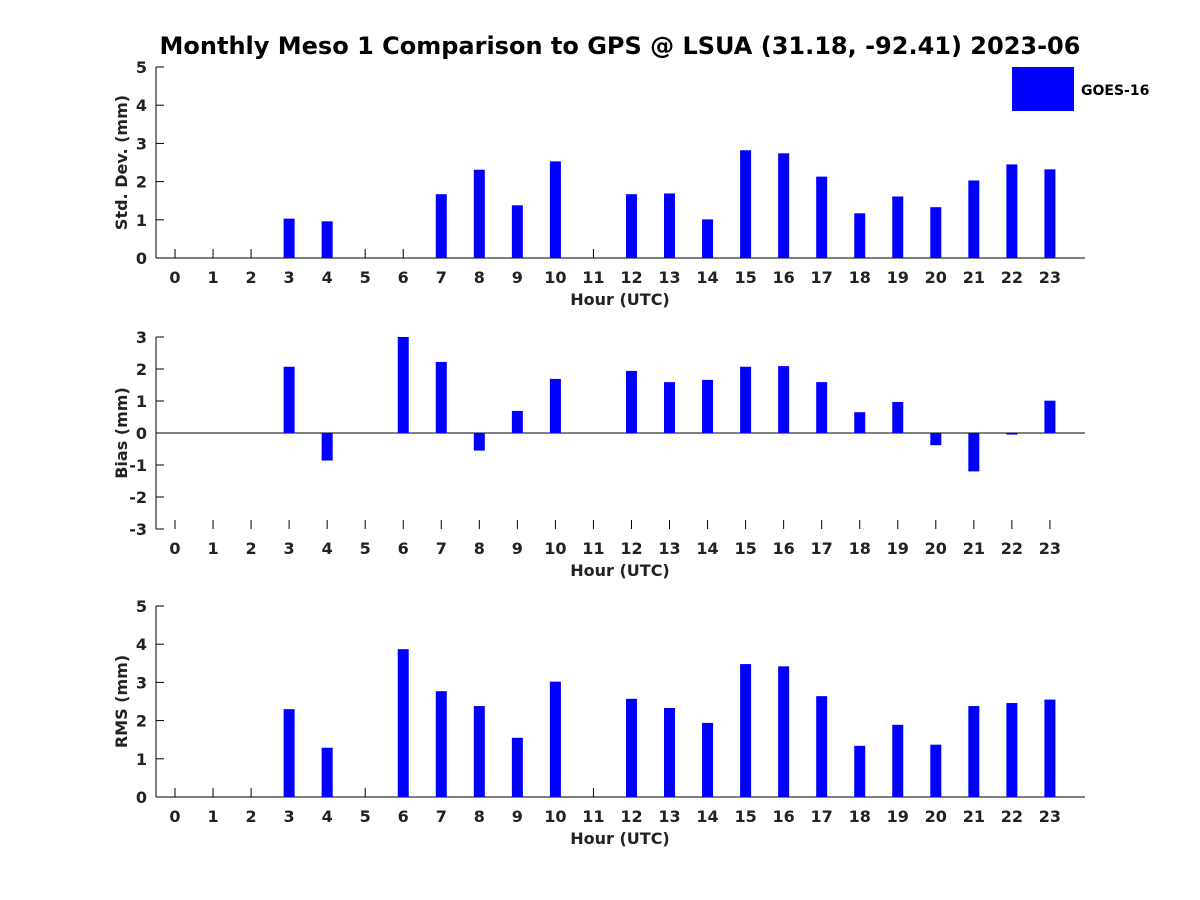 The width and height of the screenshot is (1200, 900). Describe the element at coordinates (141, 759) in the screenshot. I see `y-tick-label: 1` at that location.